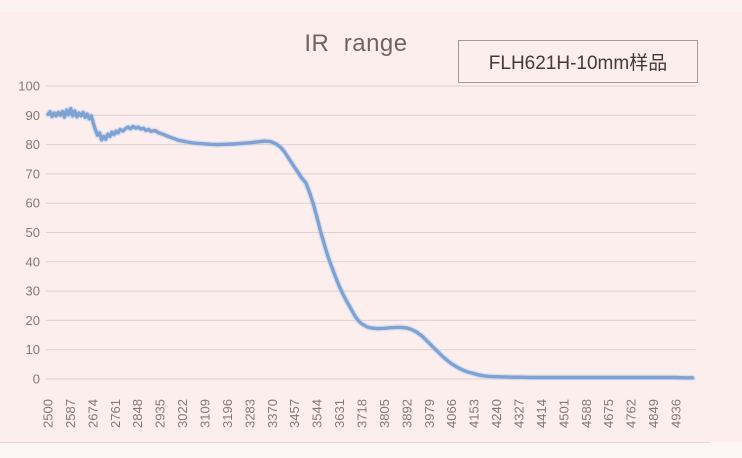  I want to click on x-tick-label-2761: 2761, so click(115, 413).